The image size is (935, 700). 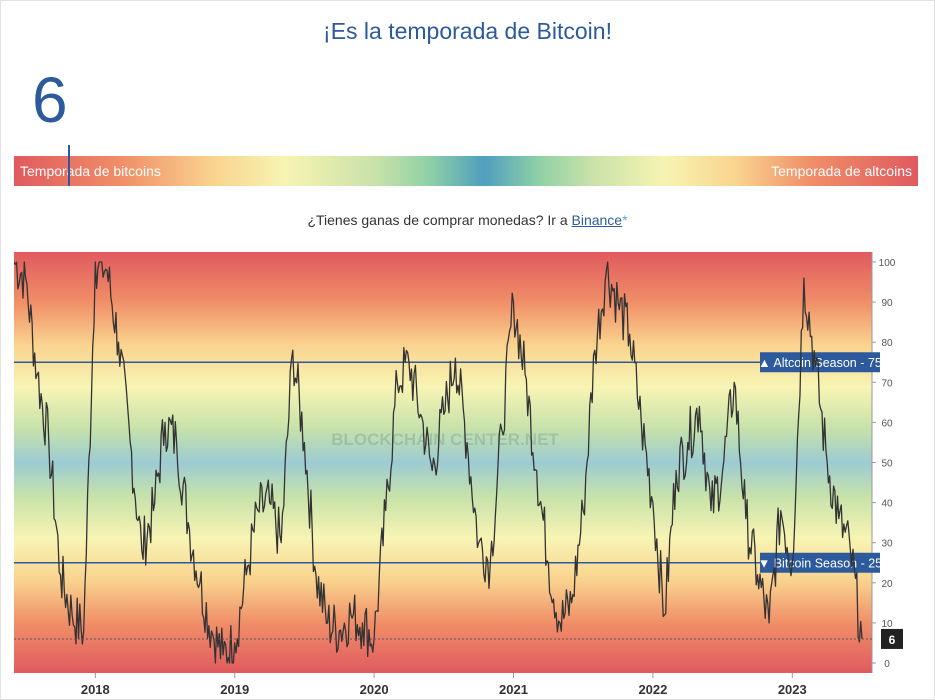 I want to click on current-value-tag, so click(x=892, y=638).